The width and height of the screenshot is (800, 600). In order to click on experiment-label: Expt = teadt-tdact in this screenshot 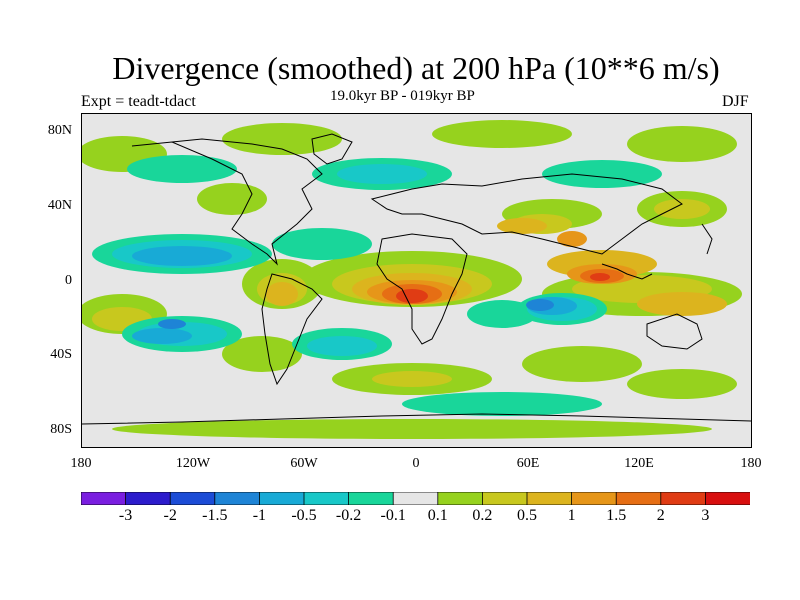, I will do `click(138, 101)`.